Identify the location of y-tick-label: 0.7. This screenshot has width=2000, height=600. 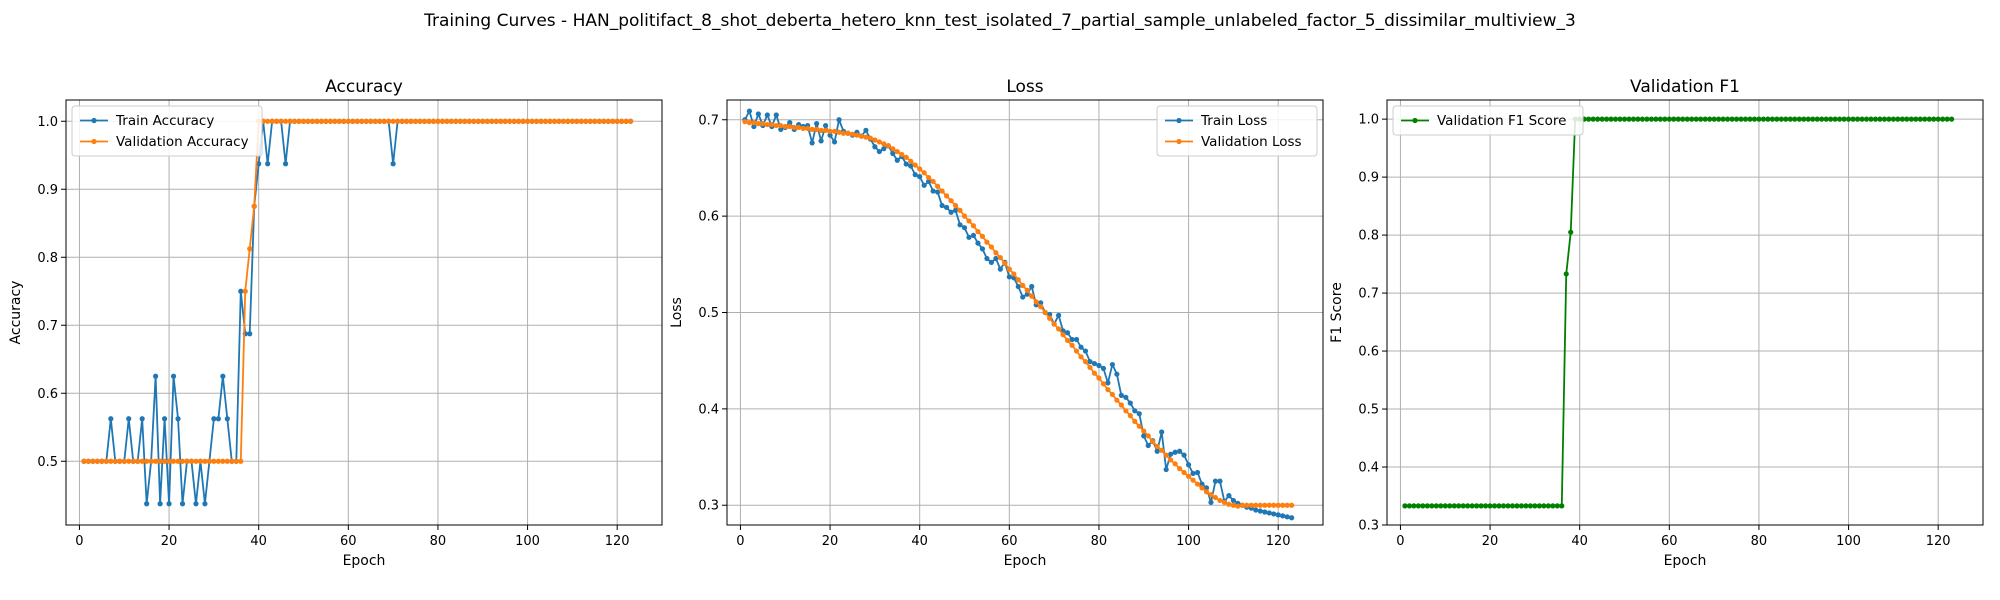
(1368, 294).